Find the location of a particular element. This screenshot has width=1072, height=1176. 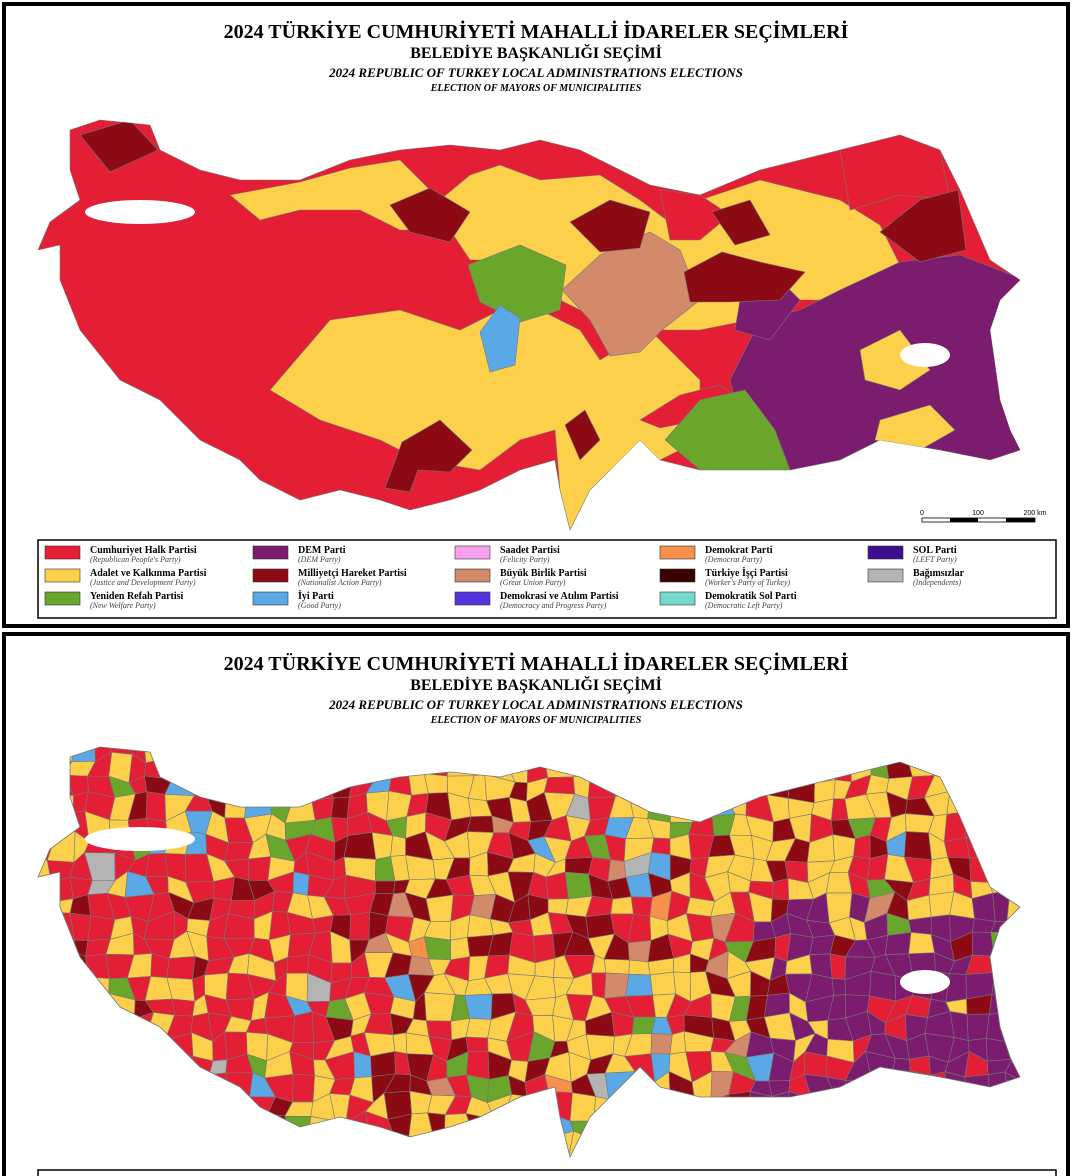

scale-segment is located at coordinates (1020, 520).